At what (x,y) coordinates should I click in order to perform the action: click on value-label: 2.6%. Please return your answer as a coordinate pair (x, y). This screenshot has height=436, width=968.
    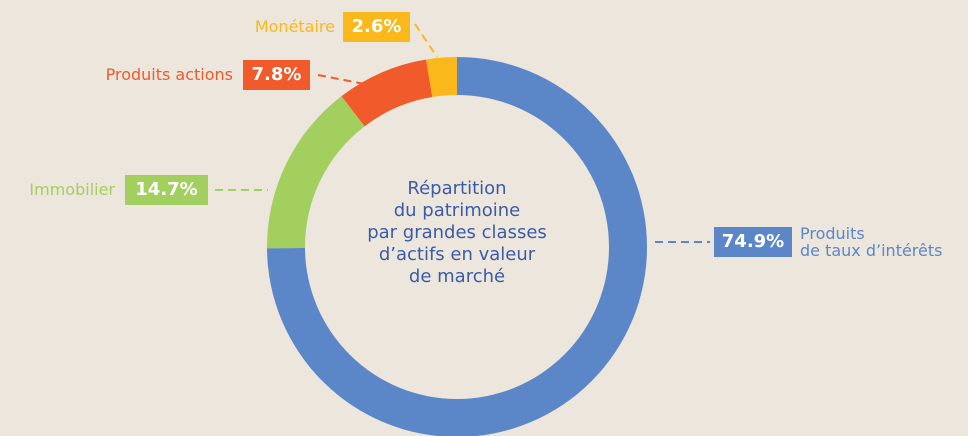
    Looking at the image, I should click on (376, 27).